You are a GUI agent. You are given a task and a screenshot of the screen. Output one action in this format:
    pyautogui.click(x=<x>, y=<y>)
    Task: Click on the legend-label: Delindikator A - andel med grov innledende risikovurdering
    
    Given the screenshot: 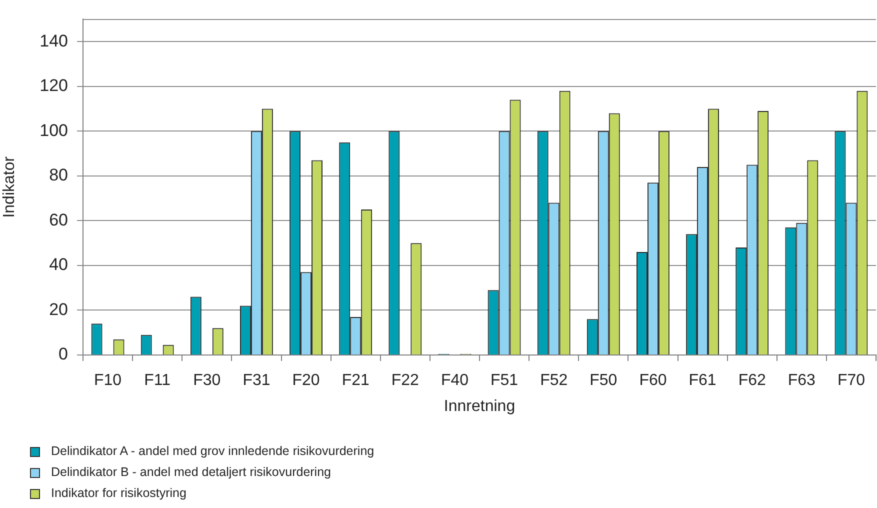 What is the action you would take?
    pyautogui.click(x=212, y=451)
    